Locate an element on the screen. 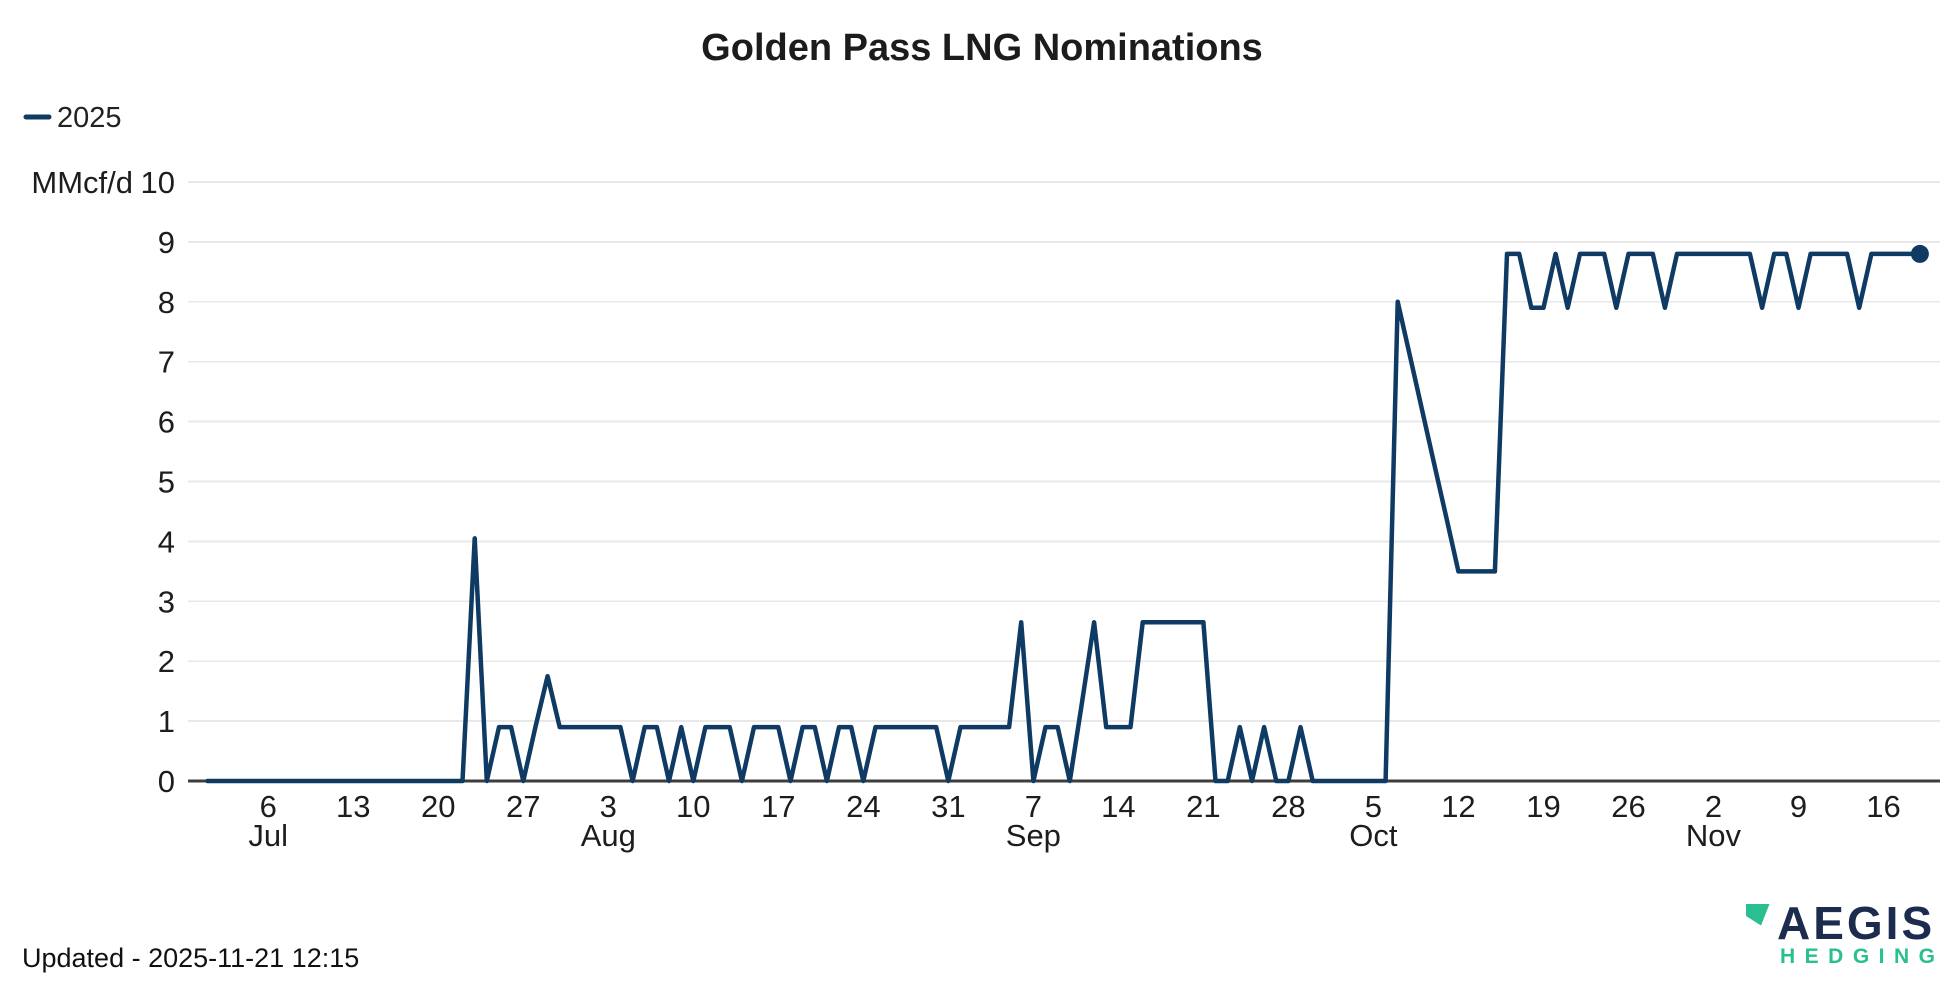  x-tick-label: 17 is located at coordinates (778, 806).